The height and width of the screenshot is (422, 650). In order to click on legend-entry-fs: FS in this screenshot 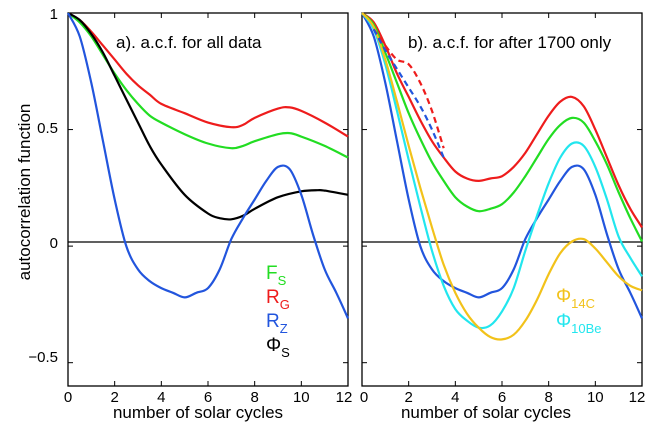, I will do `click(276, 275)`.